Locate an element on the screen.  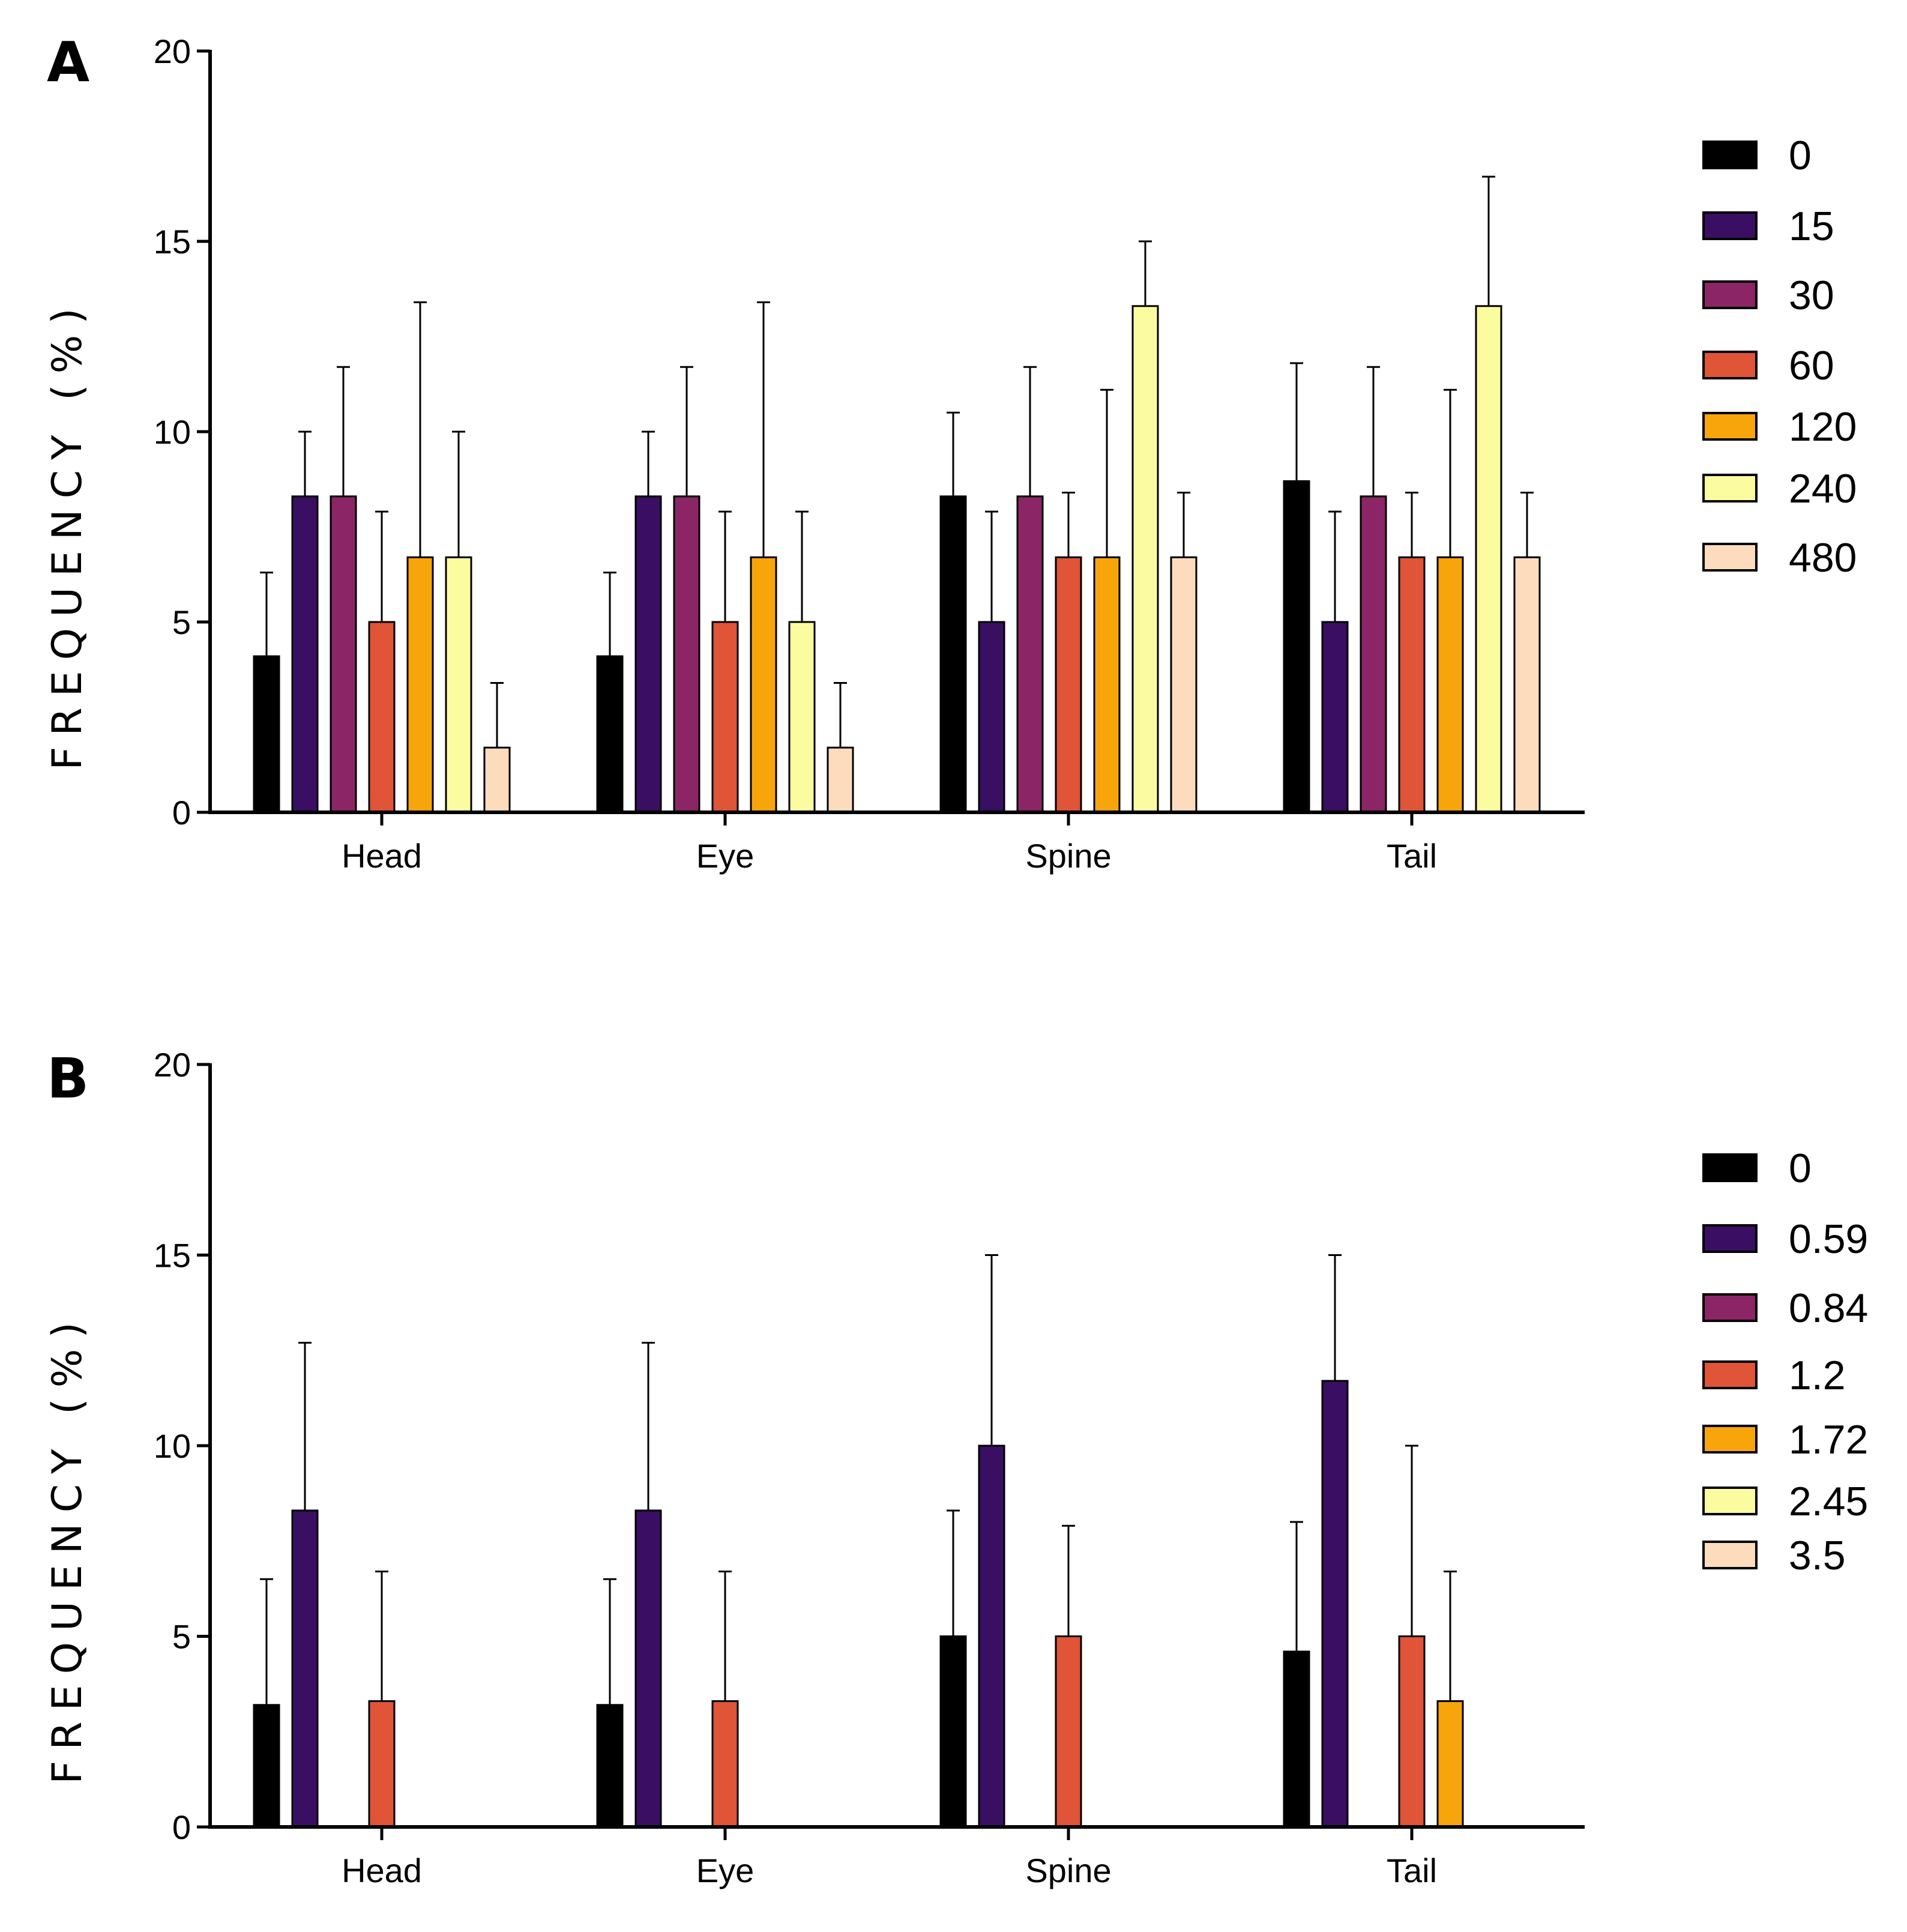
bar-head-0.59 is located at coordinates (305, 1668).